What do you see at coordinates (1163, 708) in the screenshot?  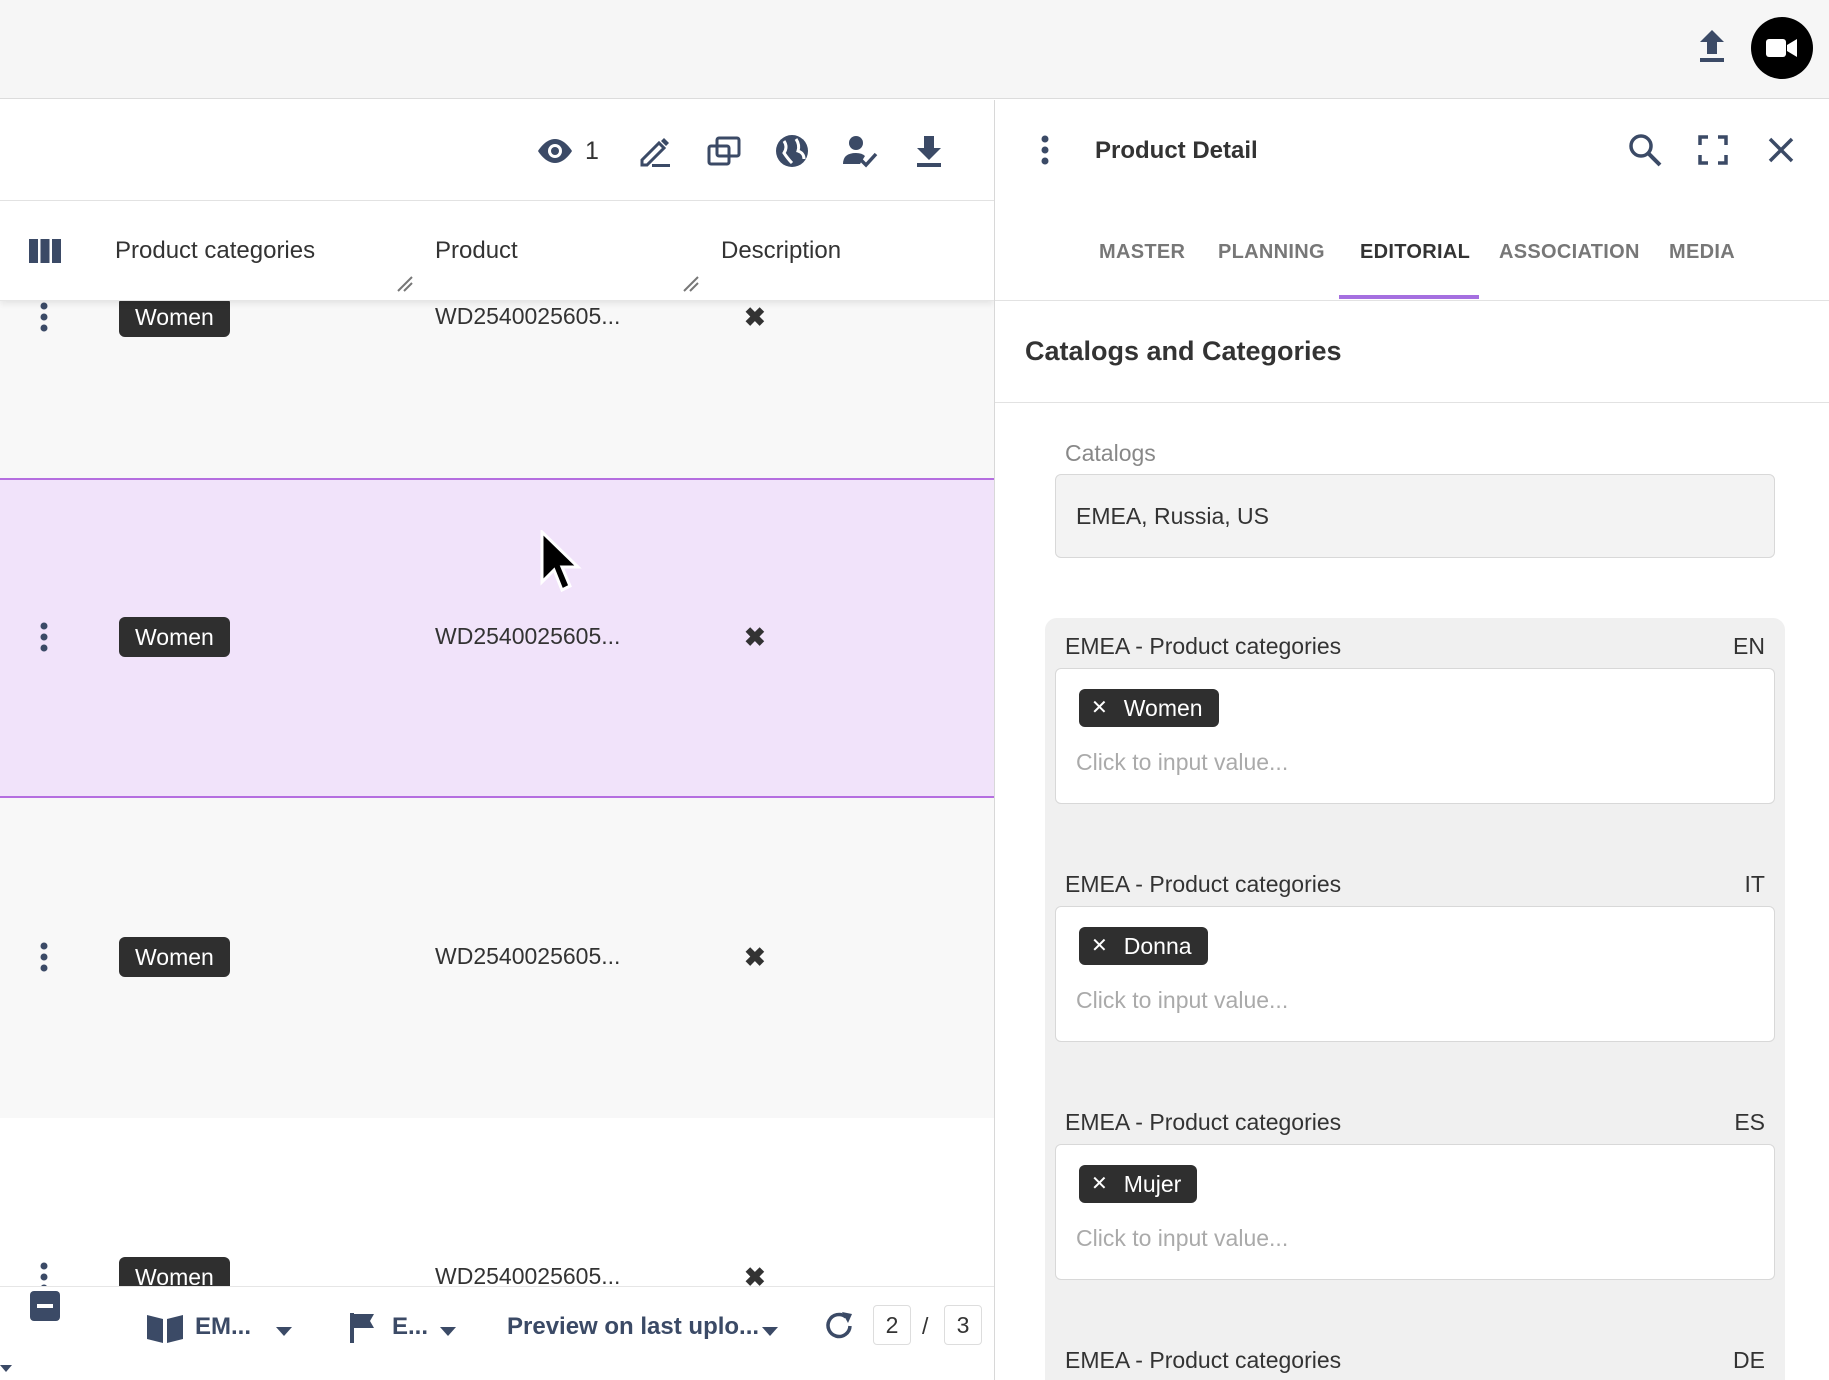 I see `tag-label: Women` at bounding box center [1163, 708].